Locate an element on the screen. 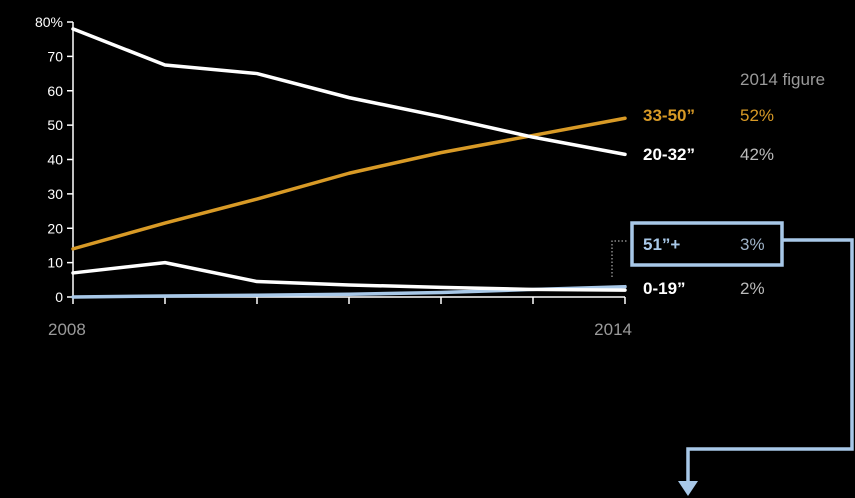 Image resolution: width=855 pixels, height=498 pixels. y-tick-label: 30 is located at coordinates (55, 194).